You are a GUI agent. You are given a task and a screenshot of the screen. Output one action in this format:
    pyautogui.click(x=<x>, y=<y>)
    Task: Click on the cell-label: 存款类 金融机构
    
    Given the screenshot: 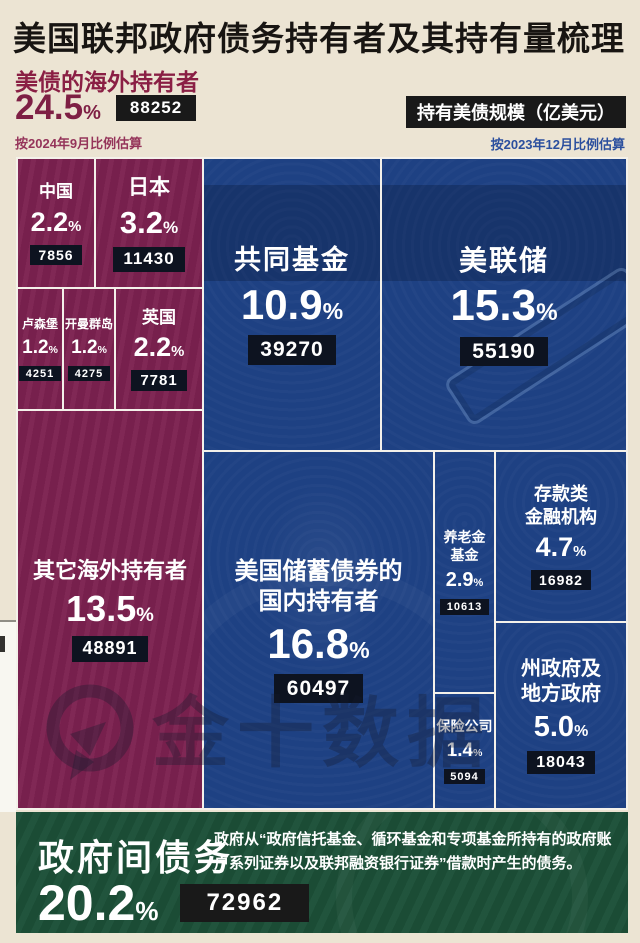 What is the action you would take?
    pyautogui.click(x=561, y=505)
    